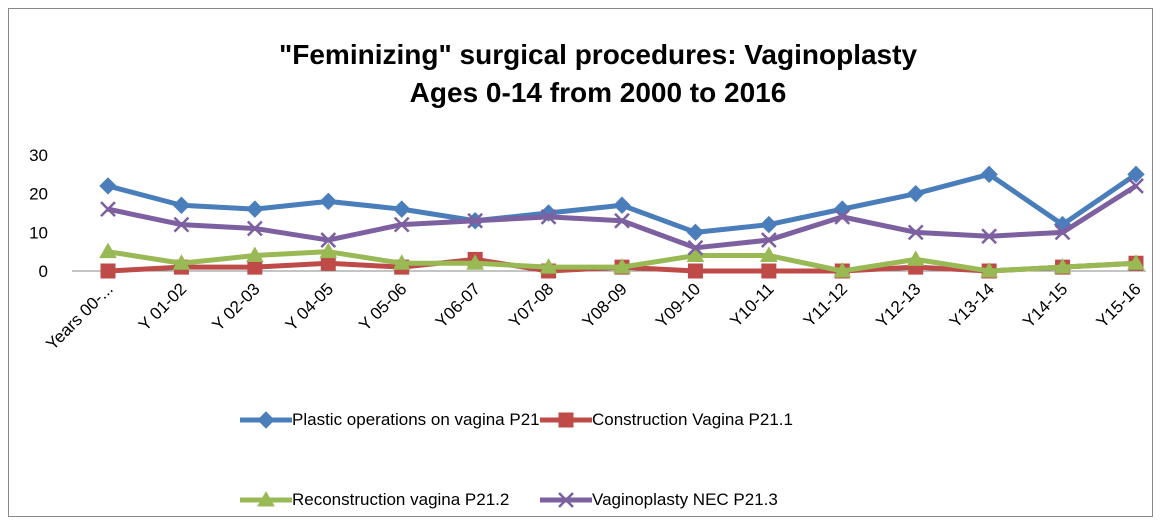 This screenshot has height=525, width=1161. Describe the element at coordinates (401, 499) in the screenshot. I see `legend-label: Reconstruction vagina P21.2` at that location.